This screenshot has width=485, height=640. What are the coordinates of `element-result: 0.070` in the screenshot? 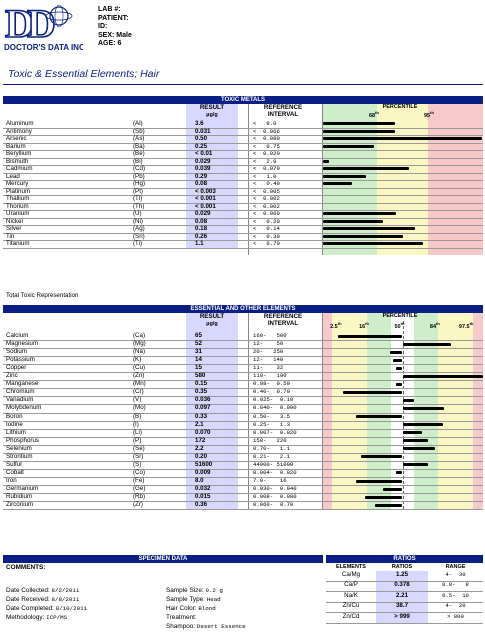 It's located at (203, 432).